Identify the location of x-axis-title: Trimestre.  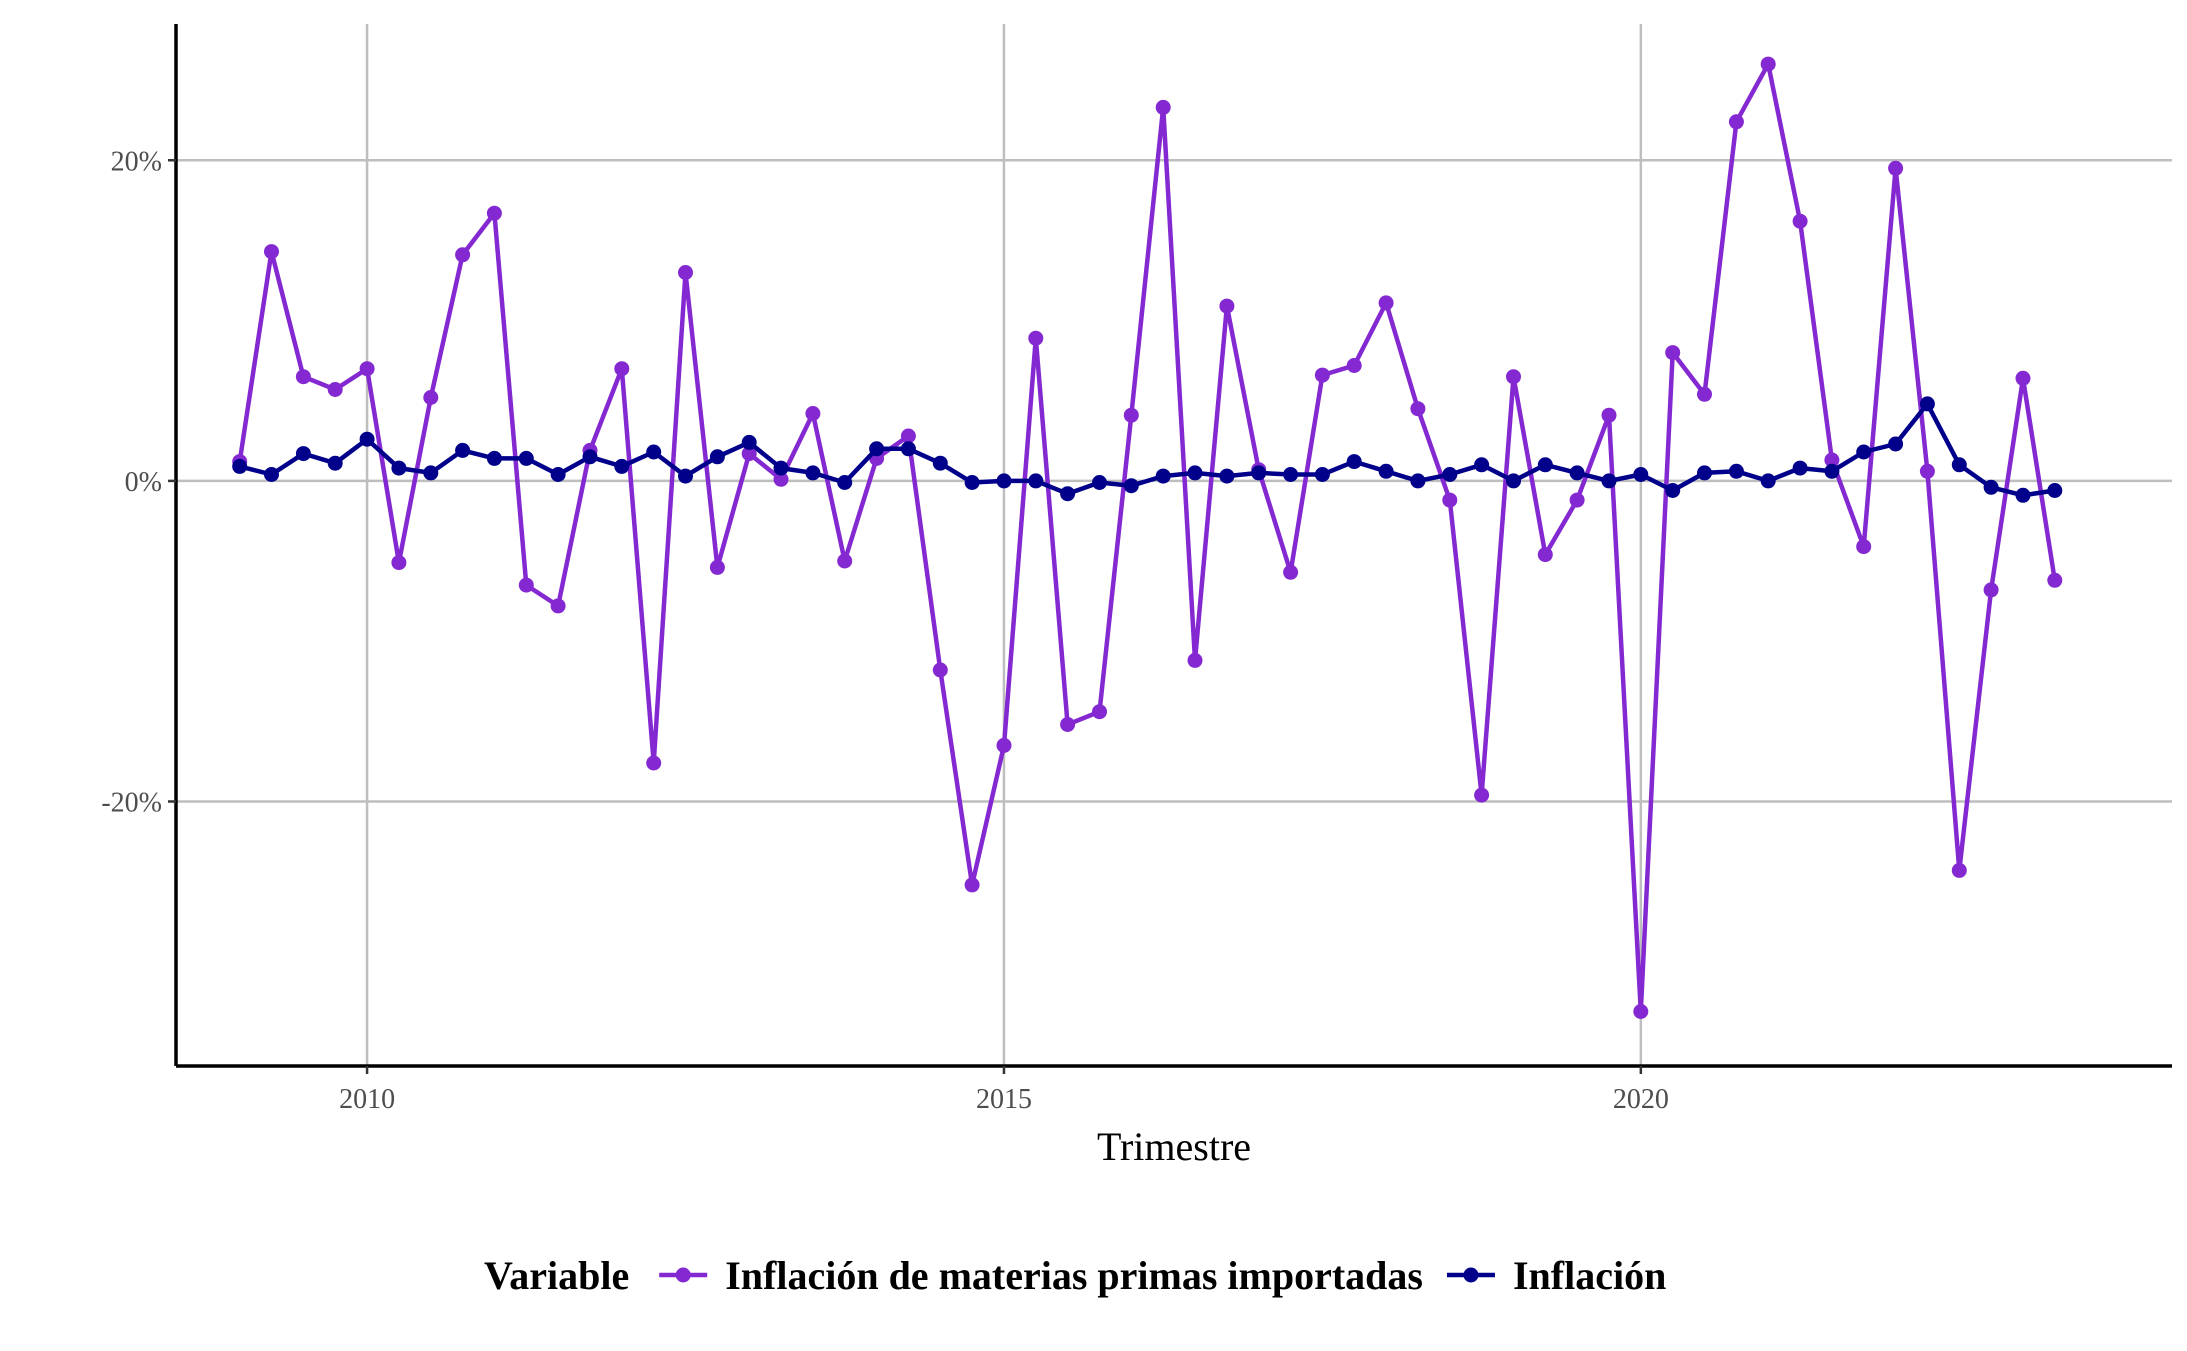
(1174, 1146).